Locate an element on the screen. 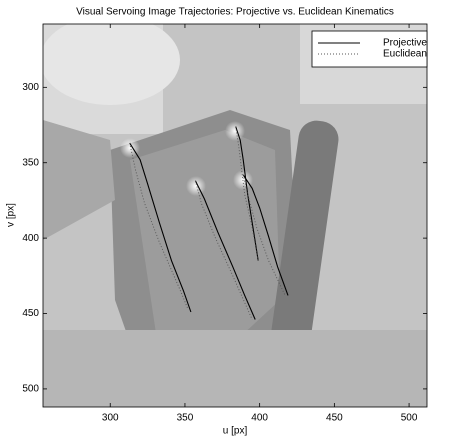  x-tick-label: 450 is located at coordinates (334, 418).